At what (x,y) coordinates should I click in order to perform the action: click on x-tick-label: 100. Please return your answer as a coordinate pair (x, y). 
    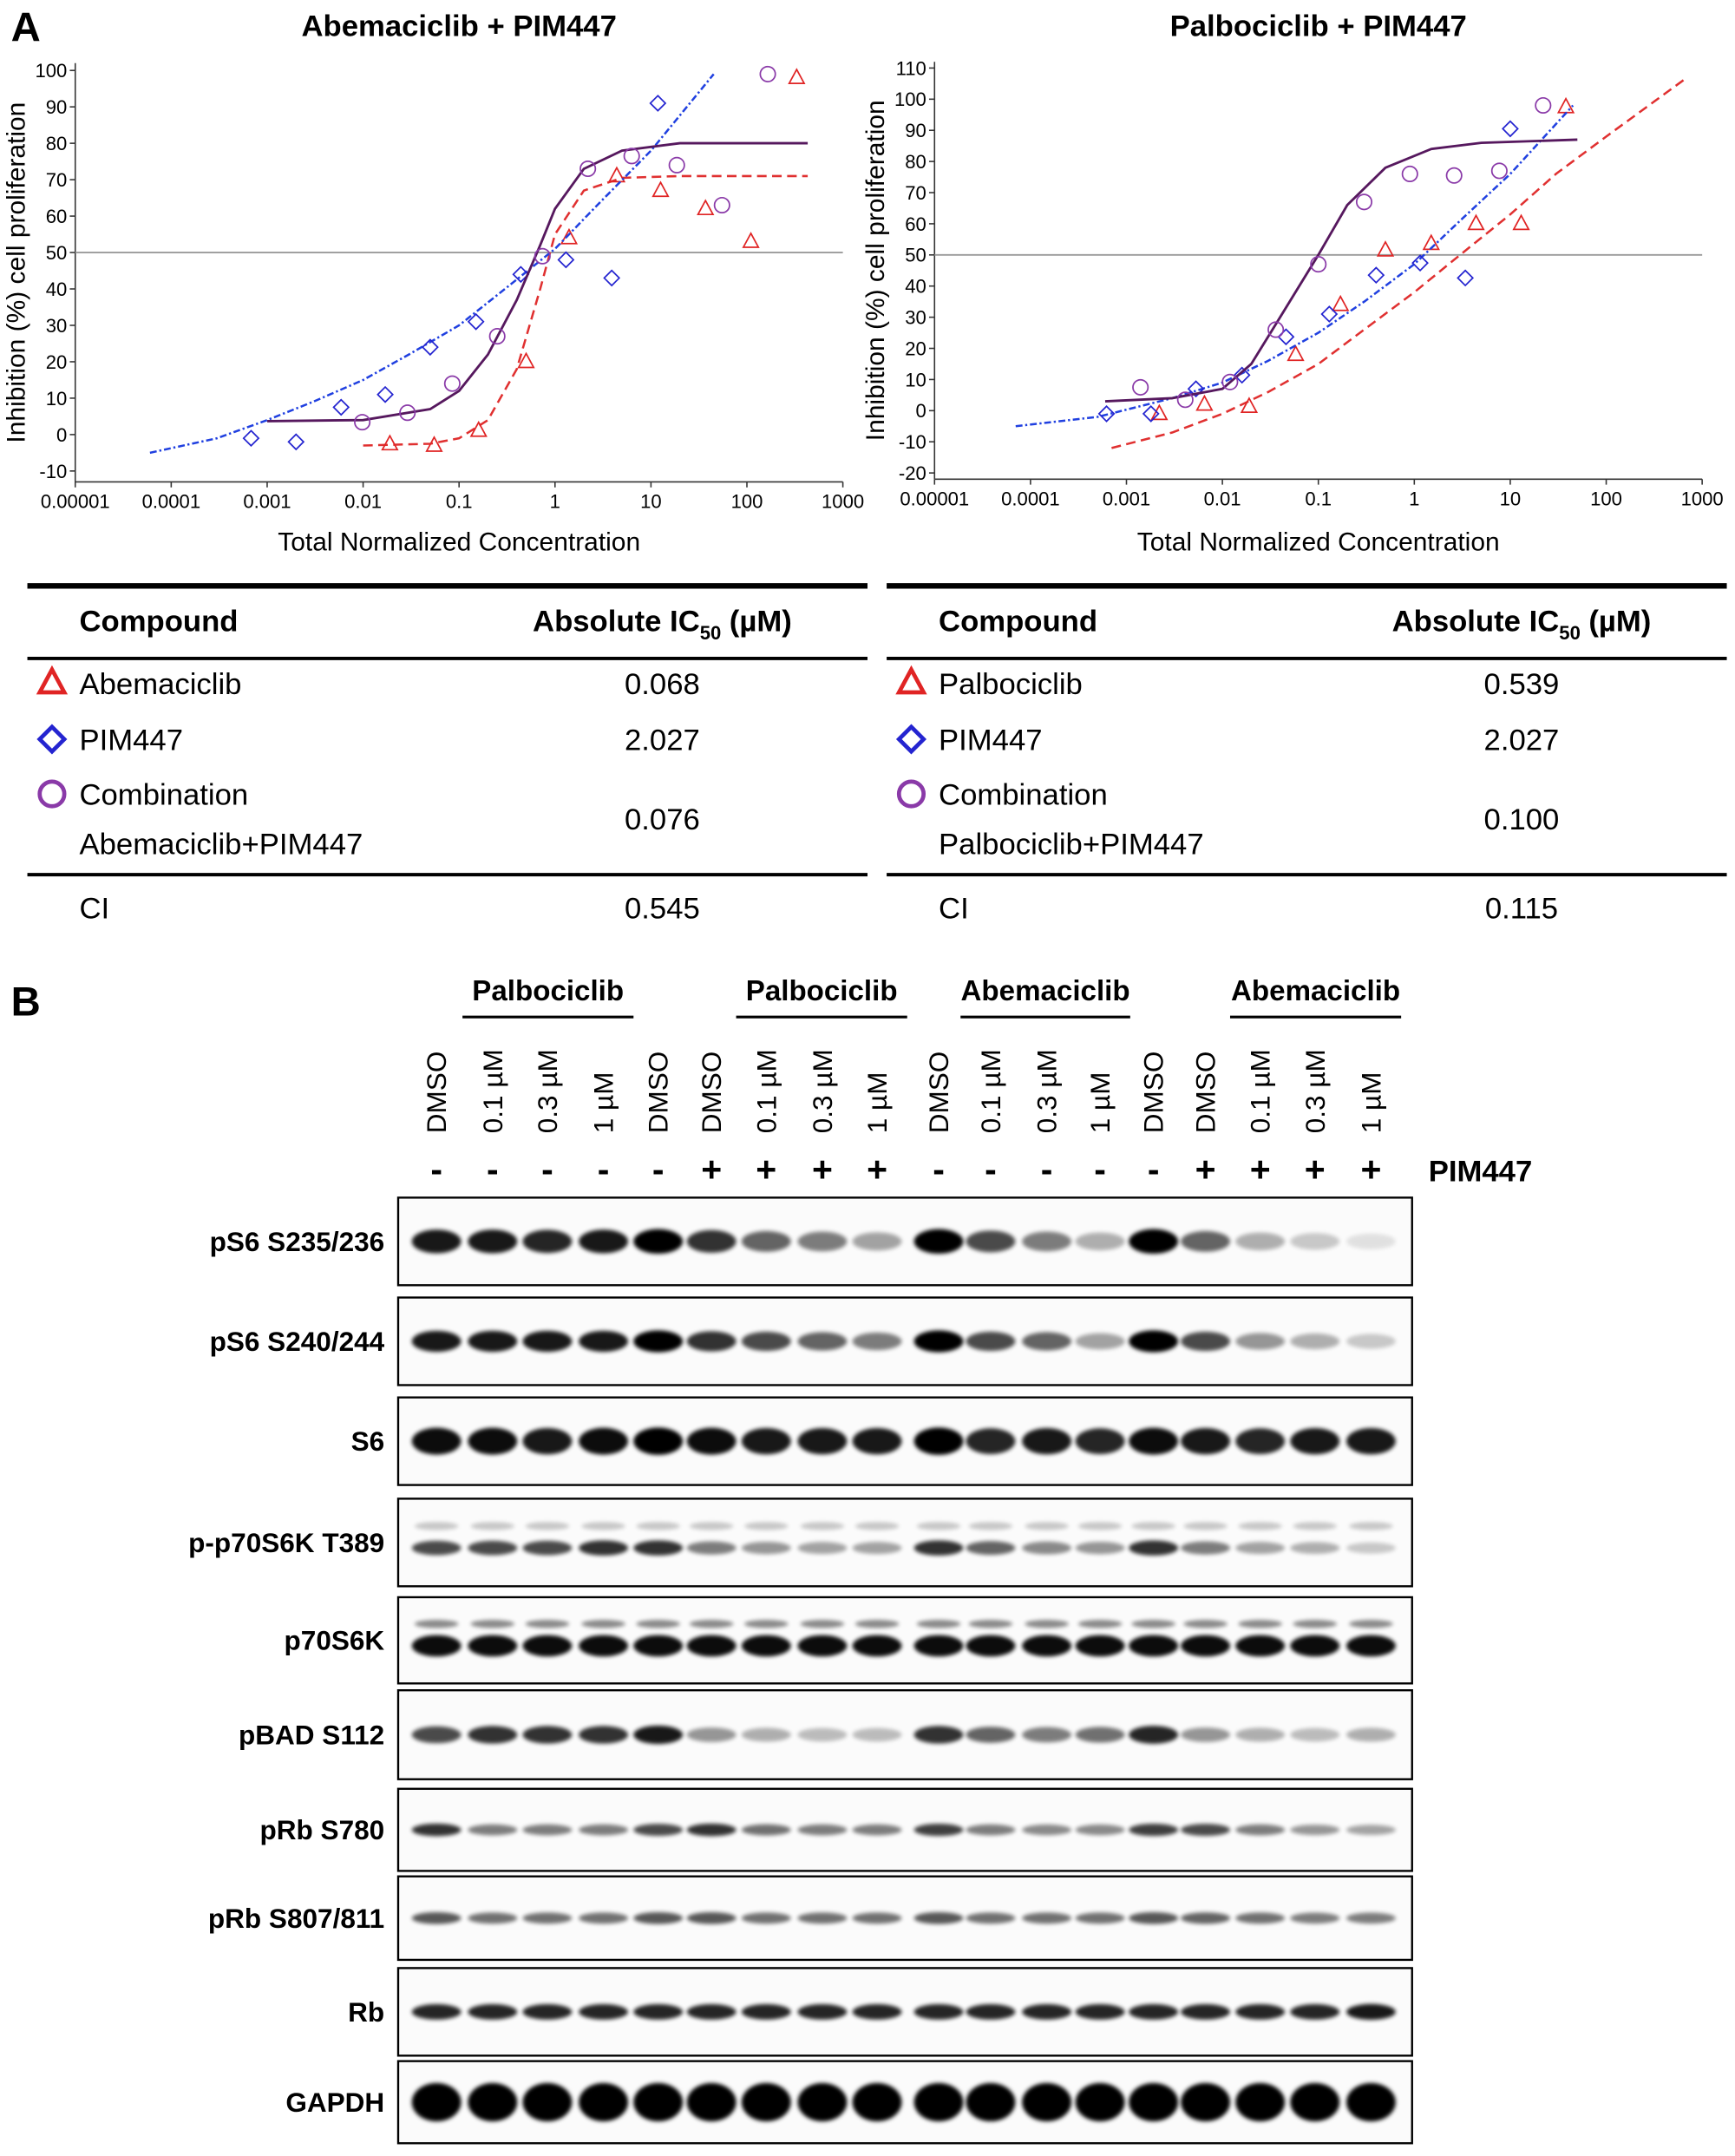
    Looking at the image, I should click on (1606, 498).